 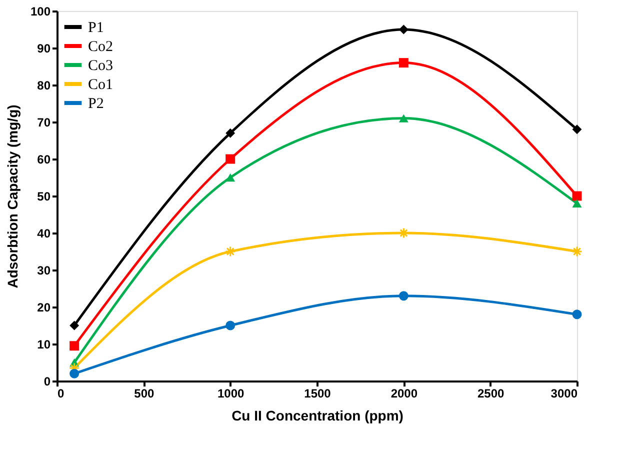 I want to click on y-tick-label: 50, so click(x=44, y=197).